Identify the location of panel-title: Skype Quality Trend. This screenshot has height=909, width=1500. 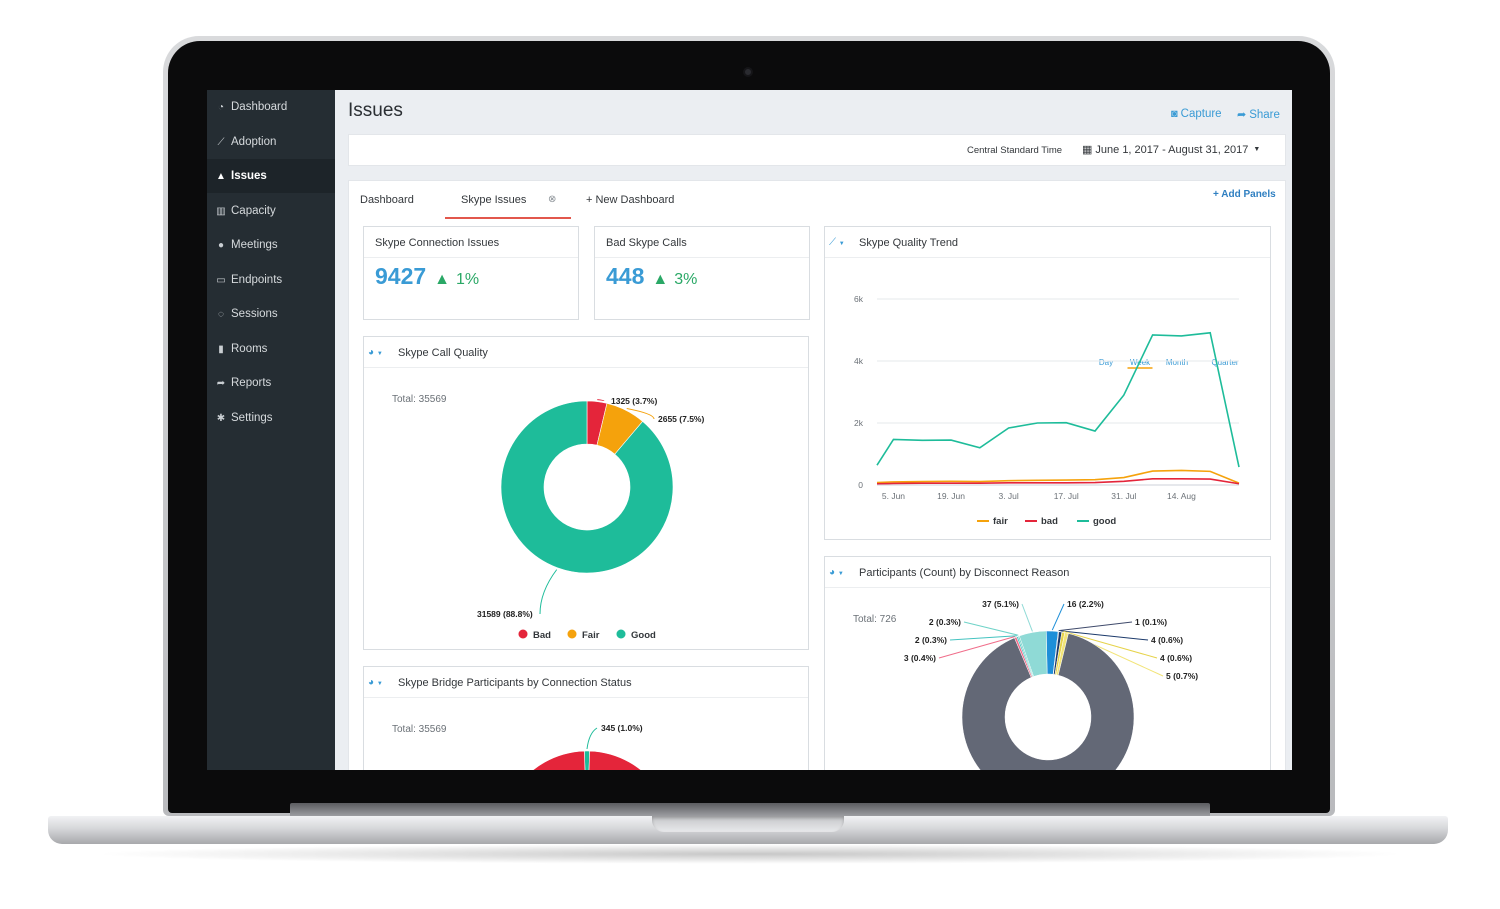
(909, 243).